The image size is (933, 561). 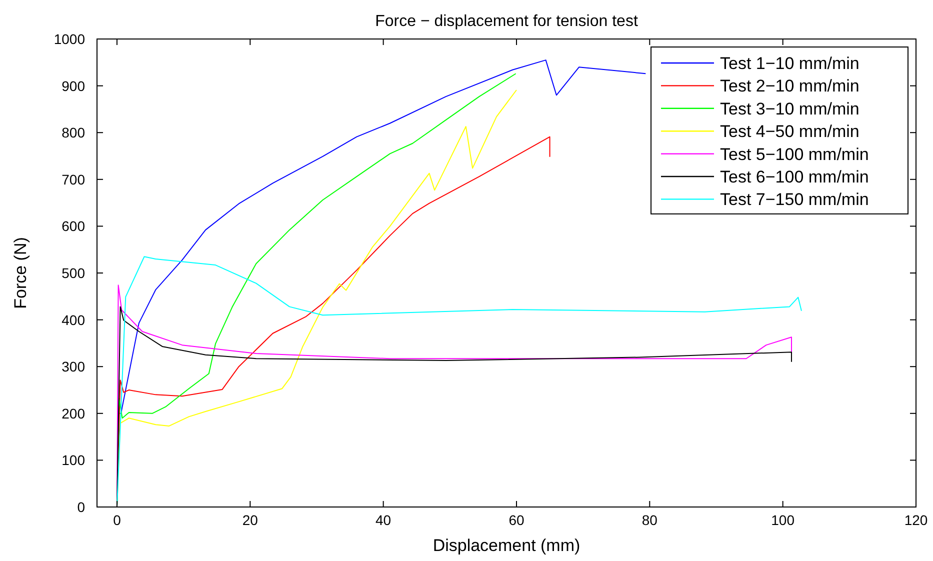 I want to click on x-tick-label: 60, so click(x=516, y=520).